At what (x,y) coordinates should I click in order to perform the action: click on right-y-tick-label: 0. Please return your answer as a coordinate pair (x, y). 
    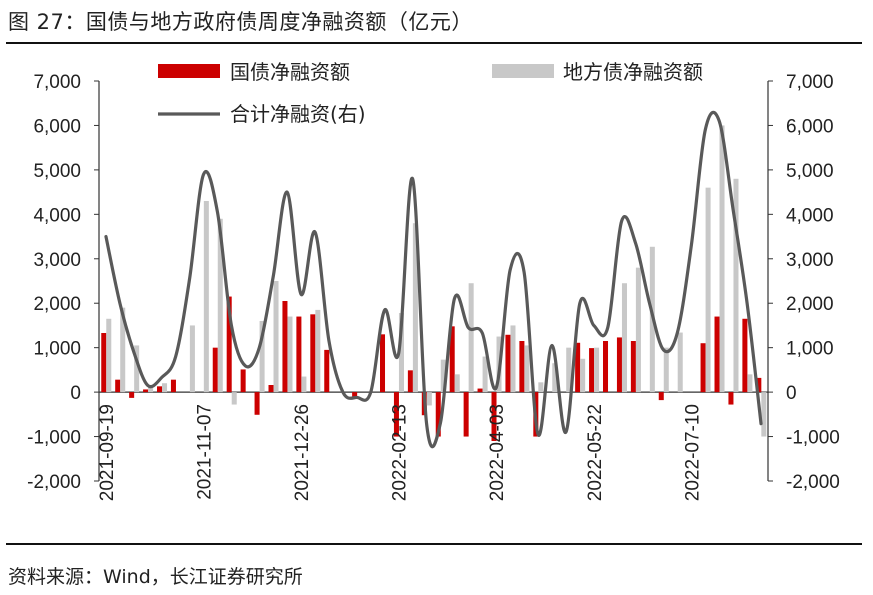
    Looking at the image, I should click on (791, 393).